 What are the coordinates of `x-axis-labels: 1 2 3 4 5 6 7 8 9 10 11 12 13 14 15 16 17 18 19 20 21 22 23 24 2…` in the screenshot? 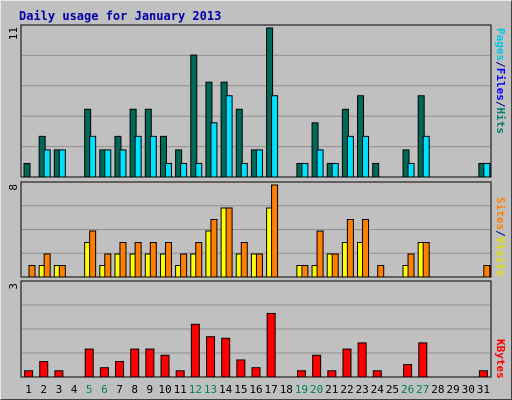 It's located at (257, 389).